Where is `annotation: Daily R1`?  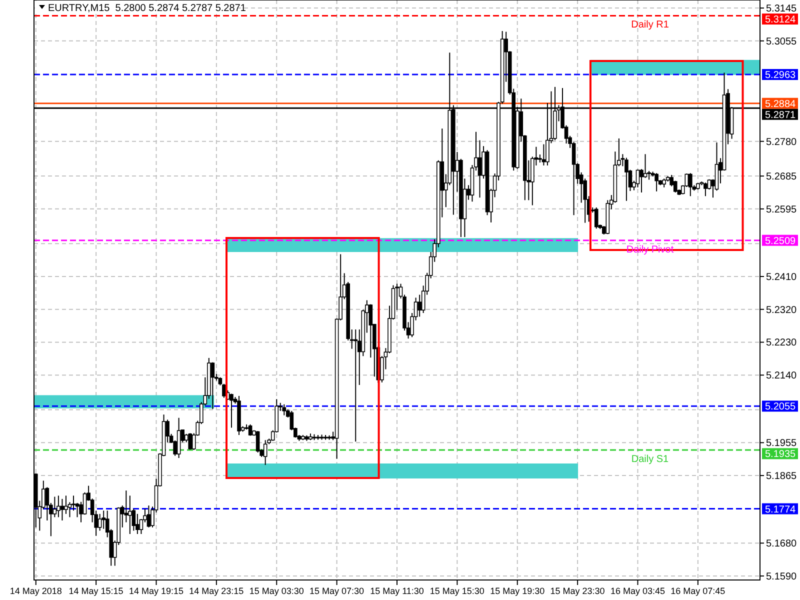
annotation: Daily R1 is located at coordinates (650, 25).